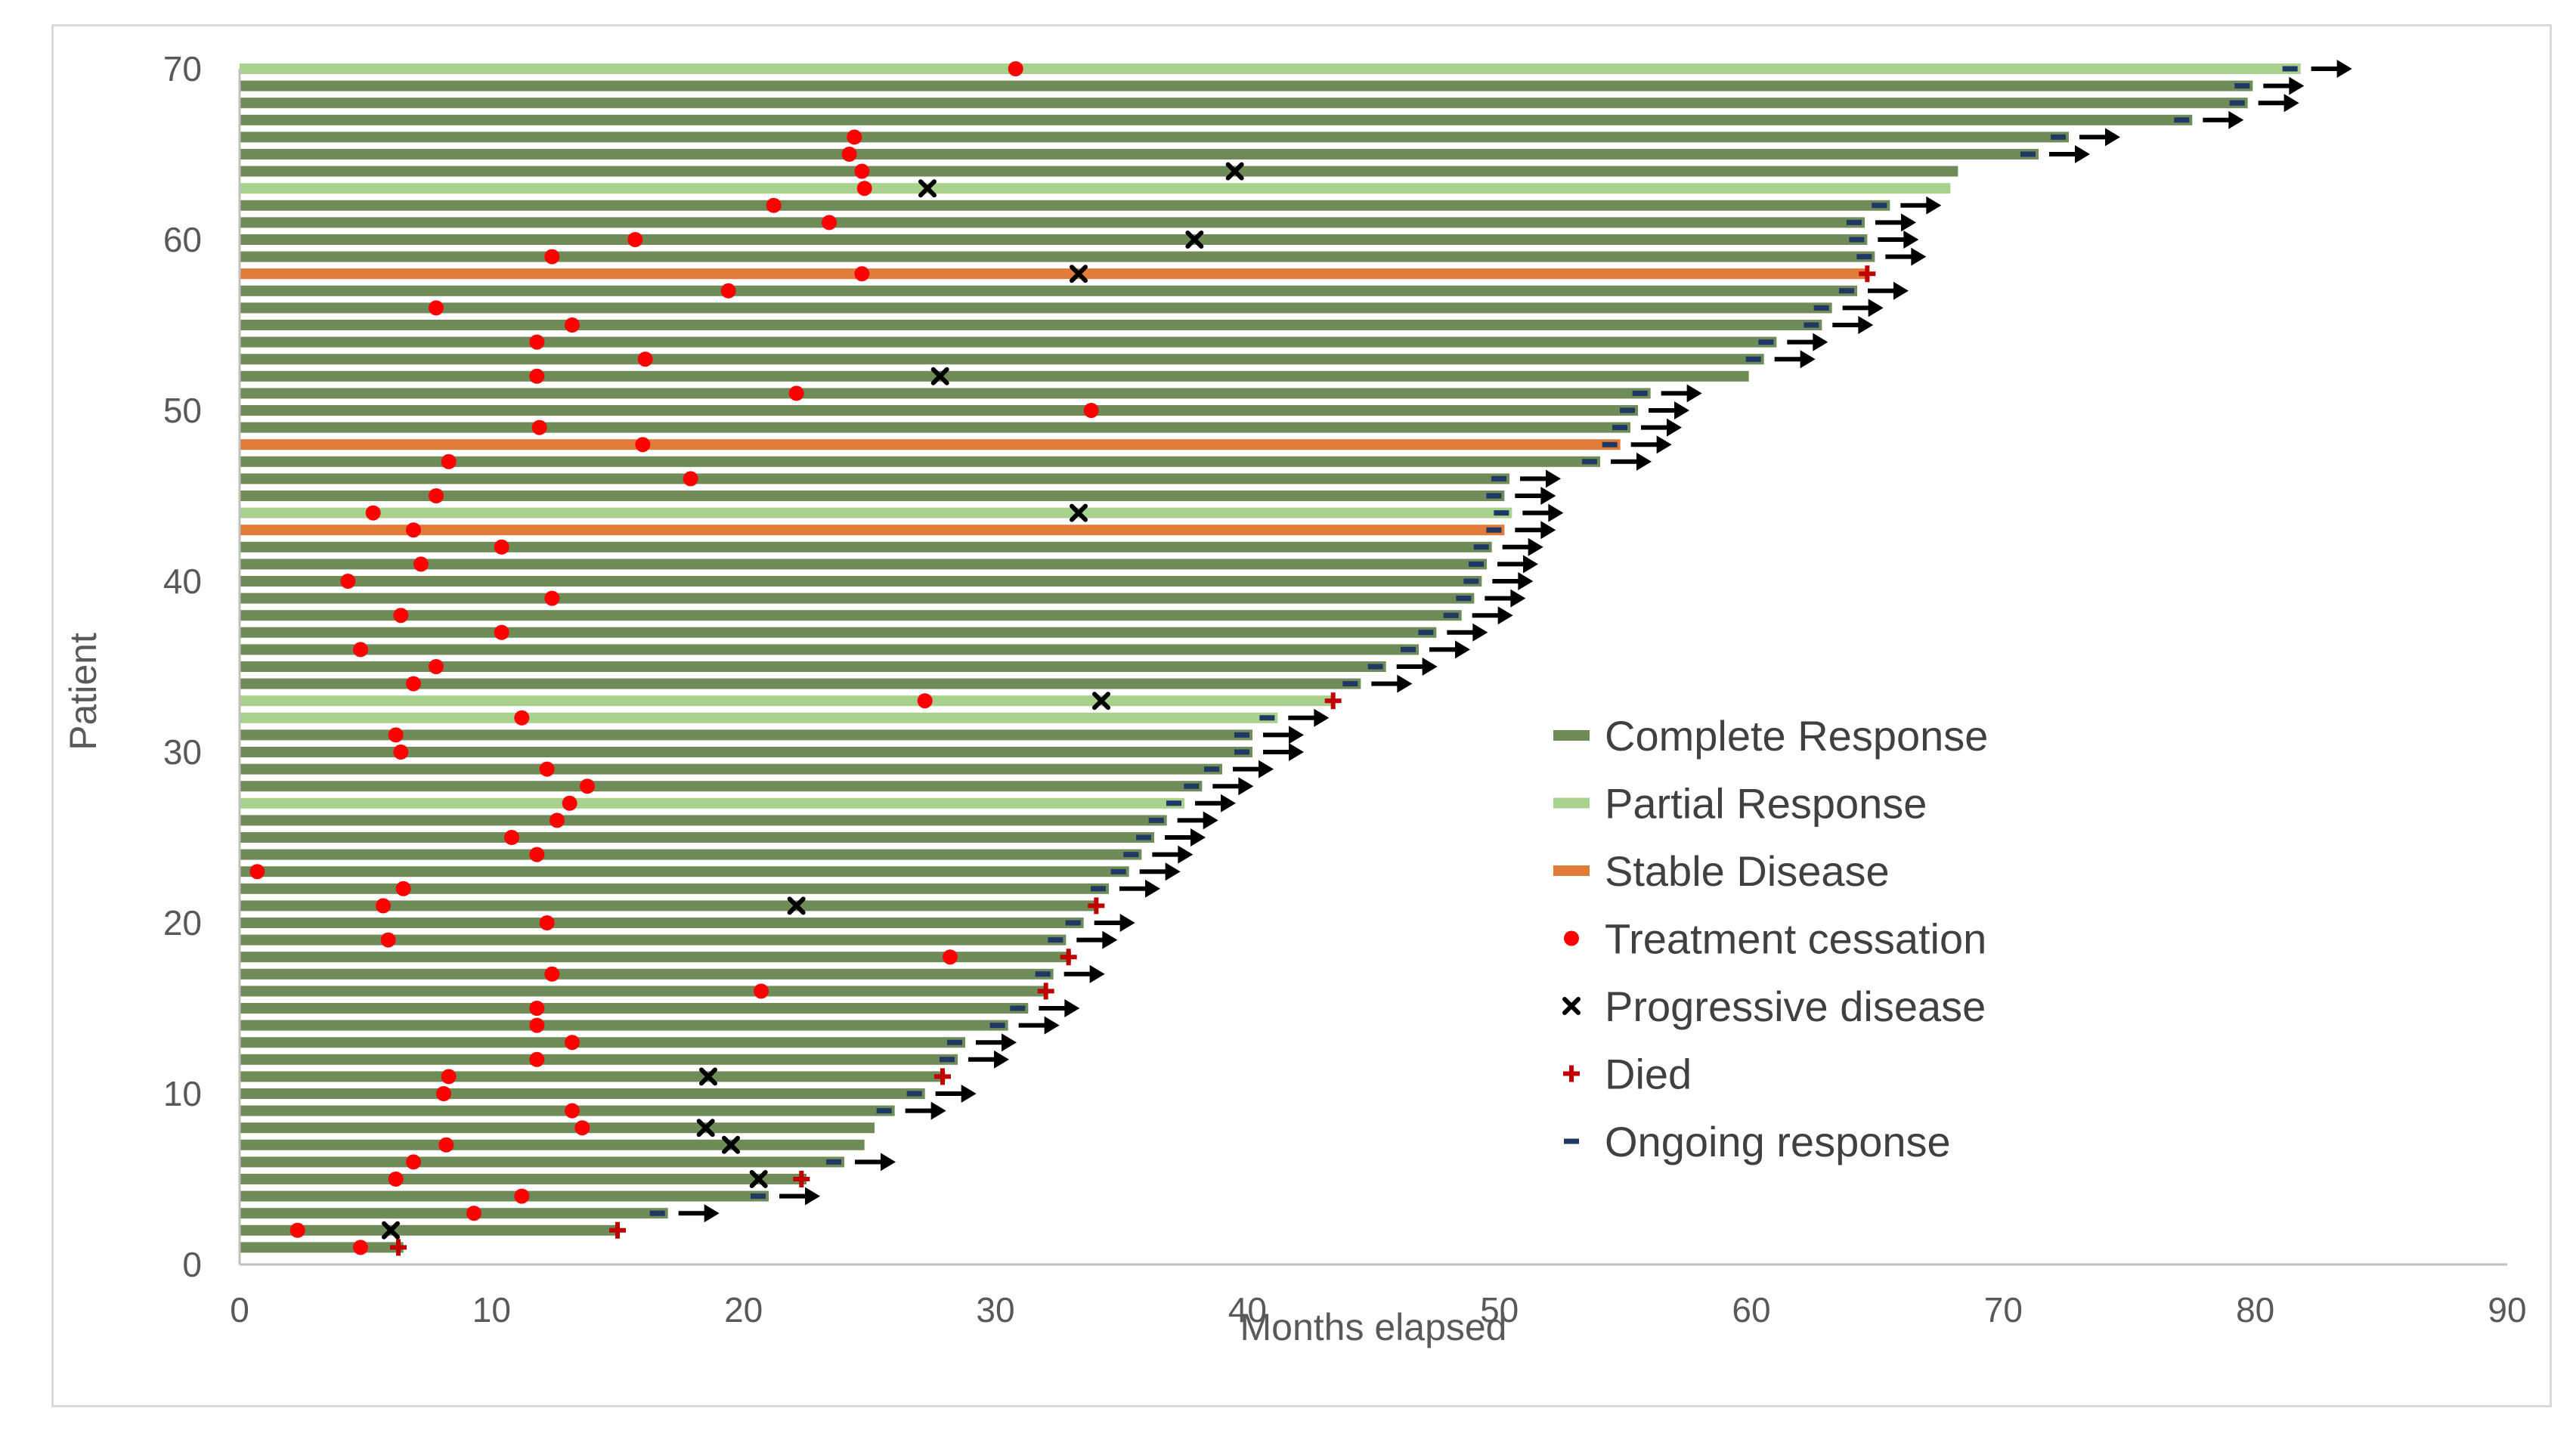  What do you see at coordinates (1796, 939) in the screenshot?
I see `legend-label: Treatment cessation` at bounding box center [1796, 939].